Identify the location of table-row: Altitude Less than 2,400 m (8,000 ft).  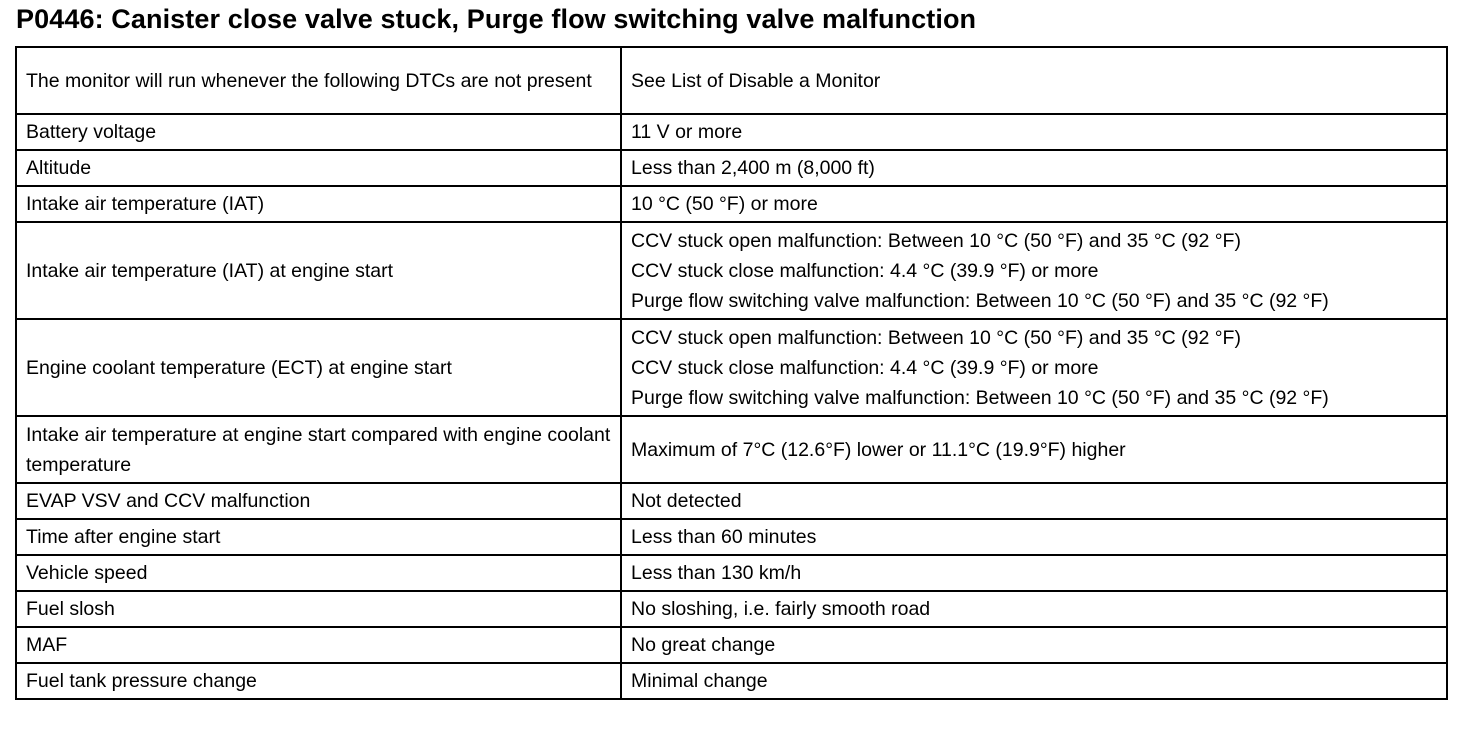
(731, 168).